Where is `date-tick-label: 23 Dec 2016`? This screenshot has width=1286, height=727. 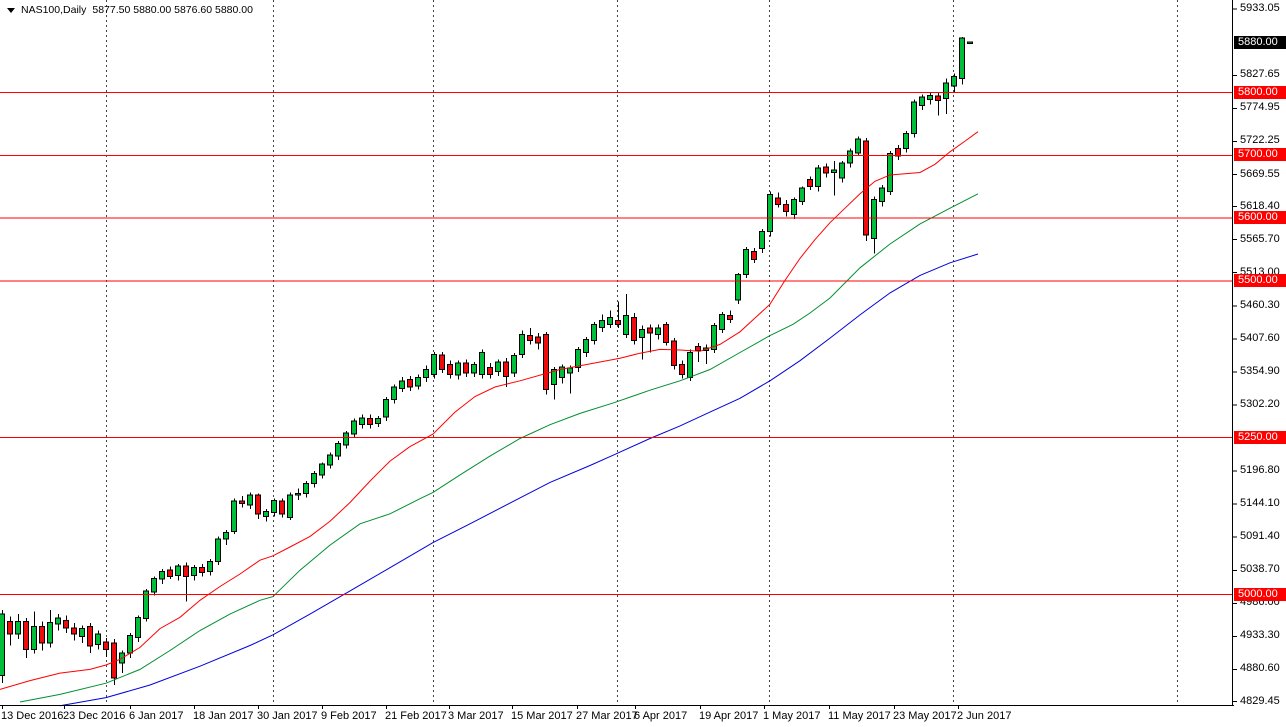 date-tick-label: 23 Dec 2016 is located at coordinates (94, 716).